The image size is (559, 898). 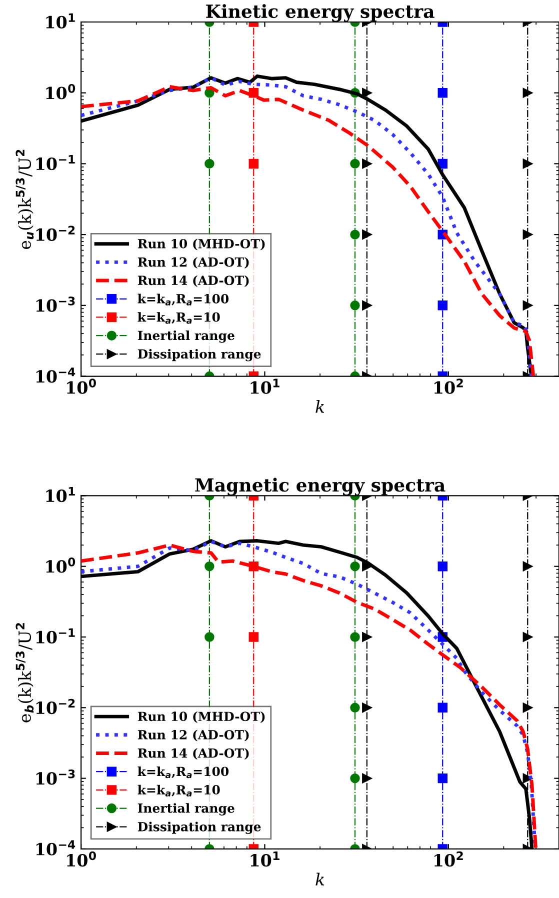 What do you see at coordinates (25, 200) in the screenshot?
I see `y-axis-title: e$_{u}$(k)k$^{5/3}$/U$^{2}$` at bounding box center [25, 200].